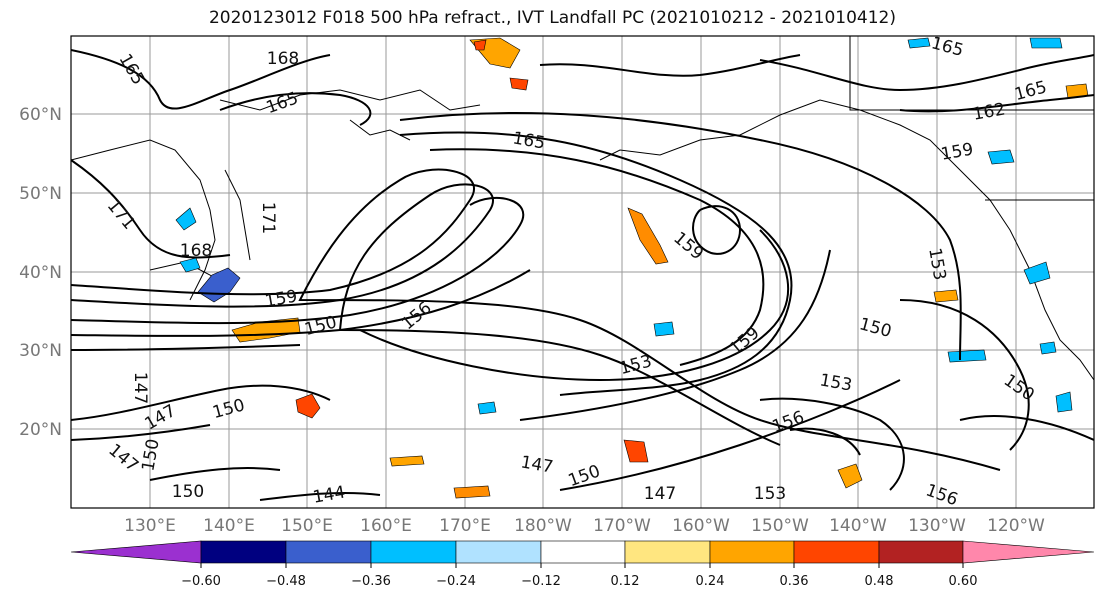  What do you see at coordinates (963, 581) in the screenshot?
I see `colorbar-tick-label: 0.60` at bounding box center [963, 581].